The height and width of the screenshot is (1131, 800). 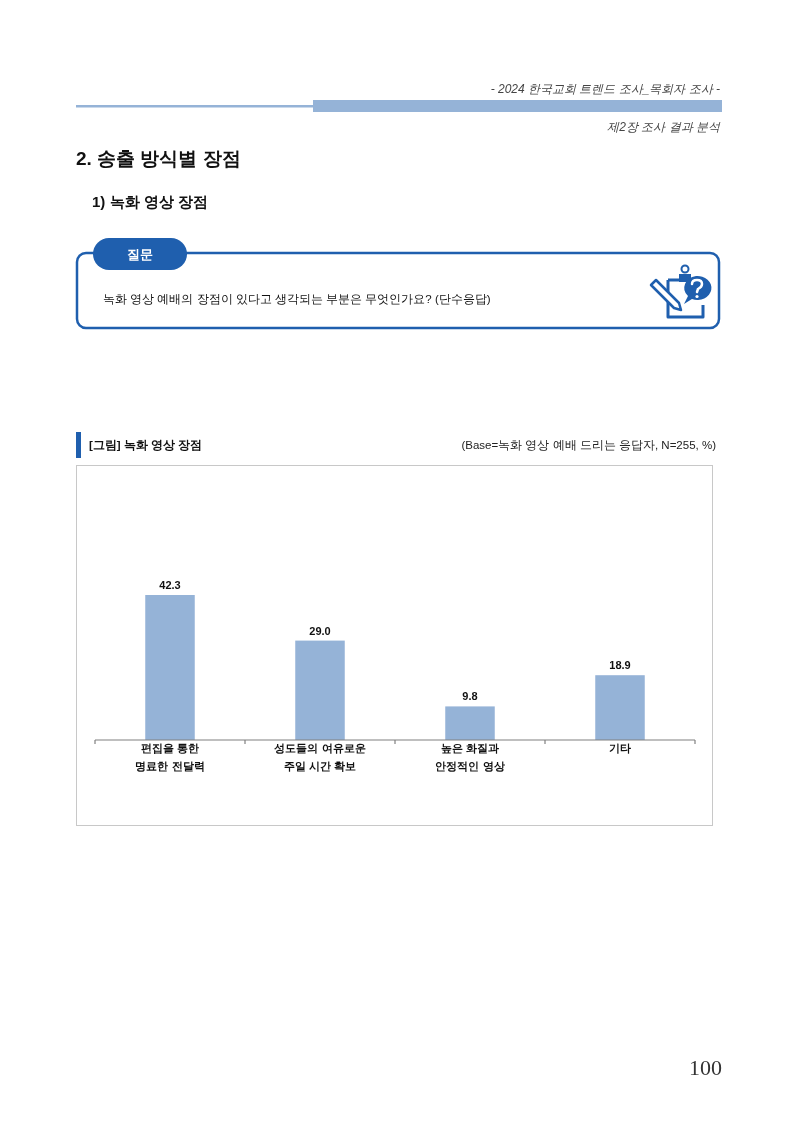 What do you see at coordinates (170, 585) in the screenshot?
I see `data-label: 42.3` at bounding box center [170, 585].